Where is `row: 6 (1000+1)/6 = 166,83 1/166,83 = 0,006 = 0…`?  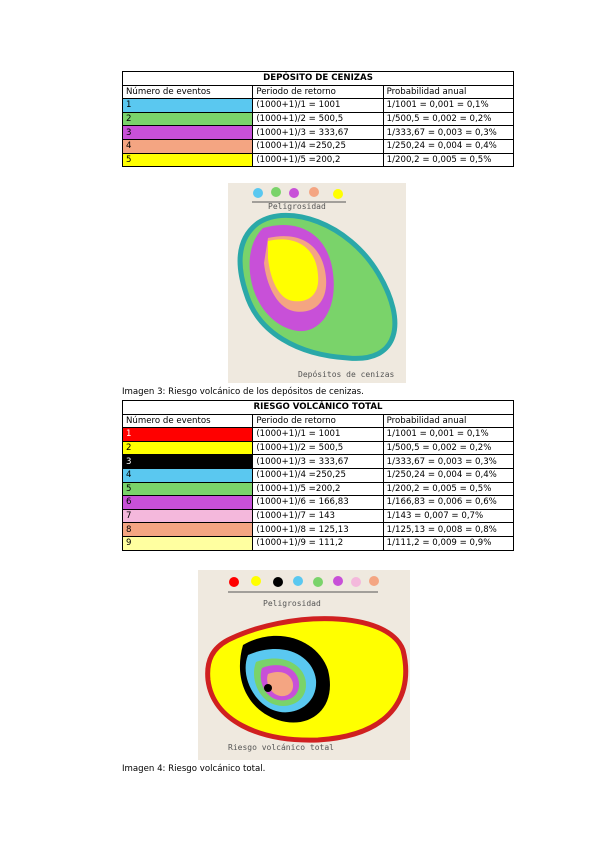
row: 6 (1000+1)/6 = 166,83 1/166,83 = 0,006 = 0… is located at coordinates (318, 502).